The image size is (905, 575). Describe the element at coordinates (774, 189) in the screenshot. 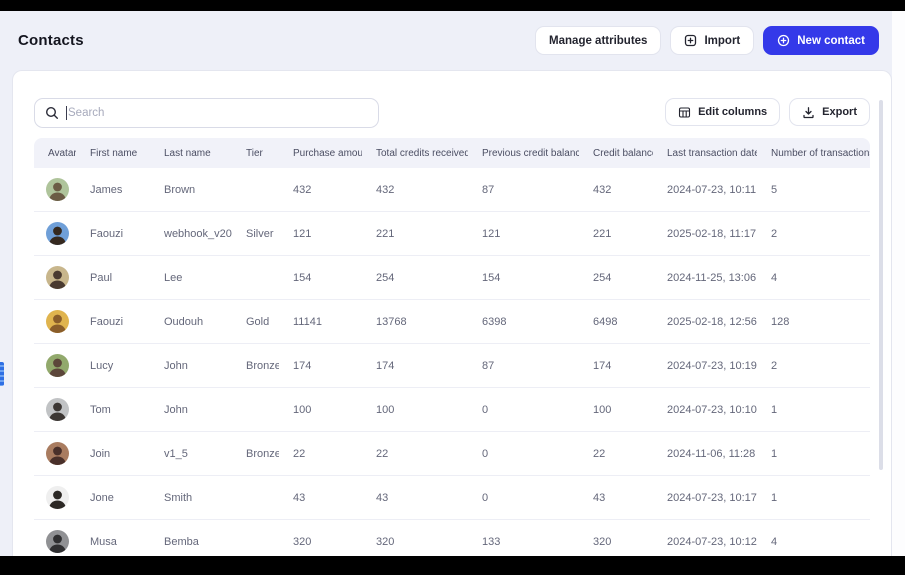

I see `cell-number-of-transactions: 5` at that location.